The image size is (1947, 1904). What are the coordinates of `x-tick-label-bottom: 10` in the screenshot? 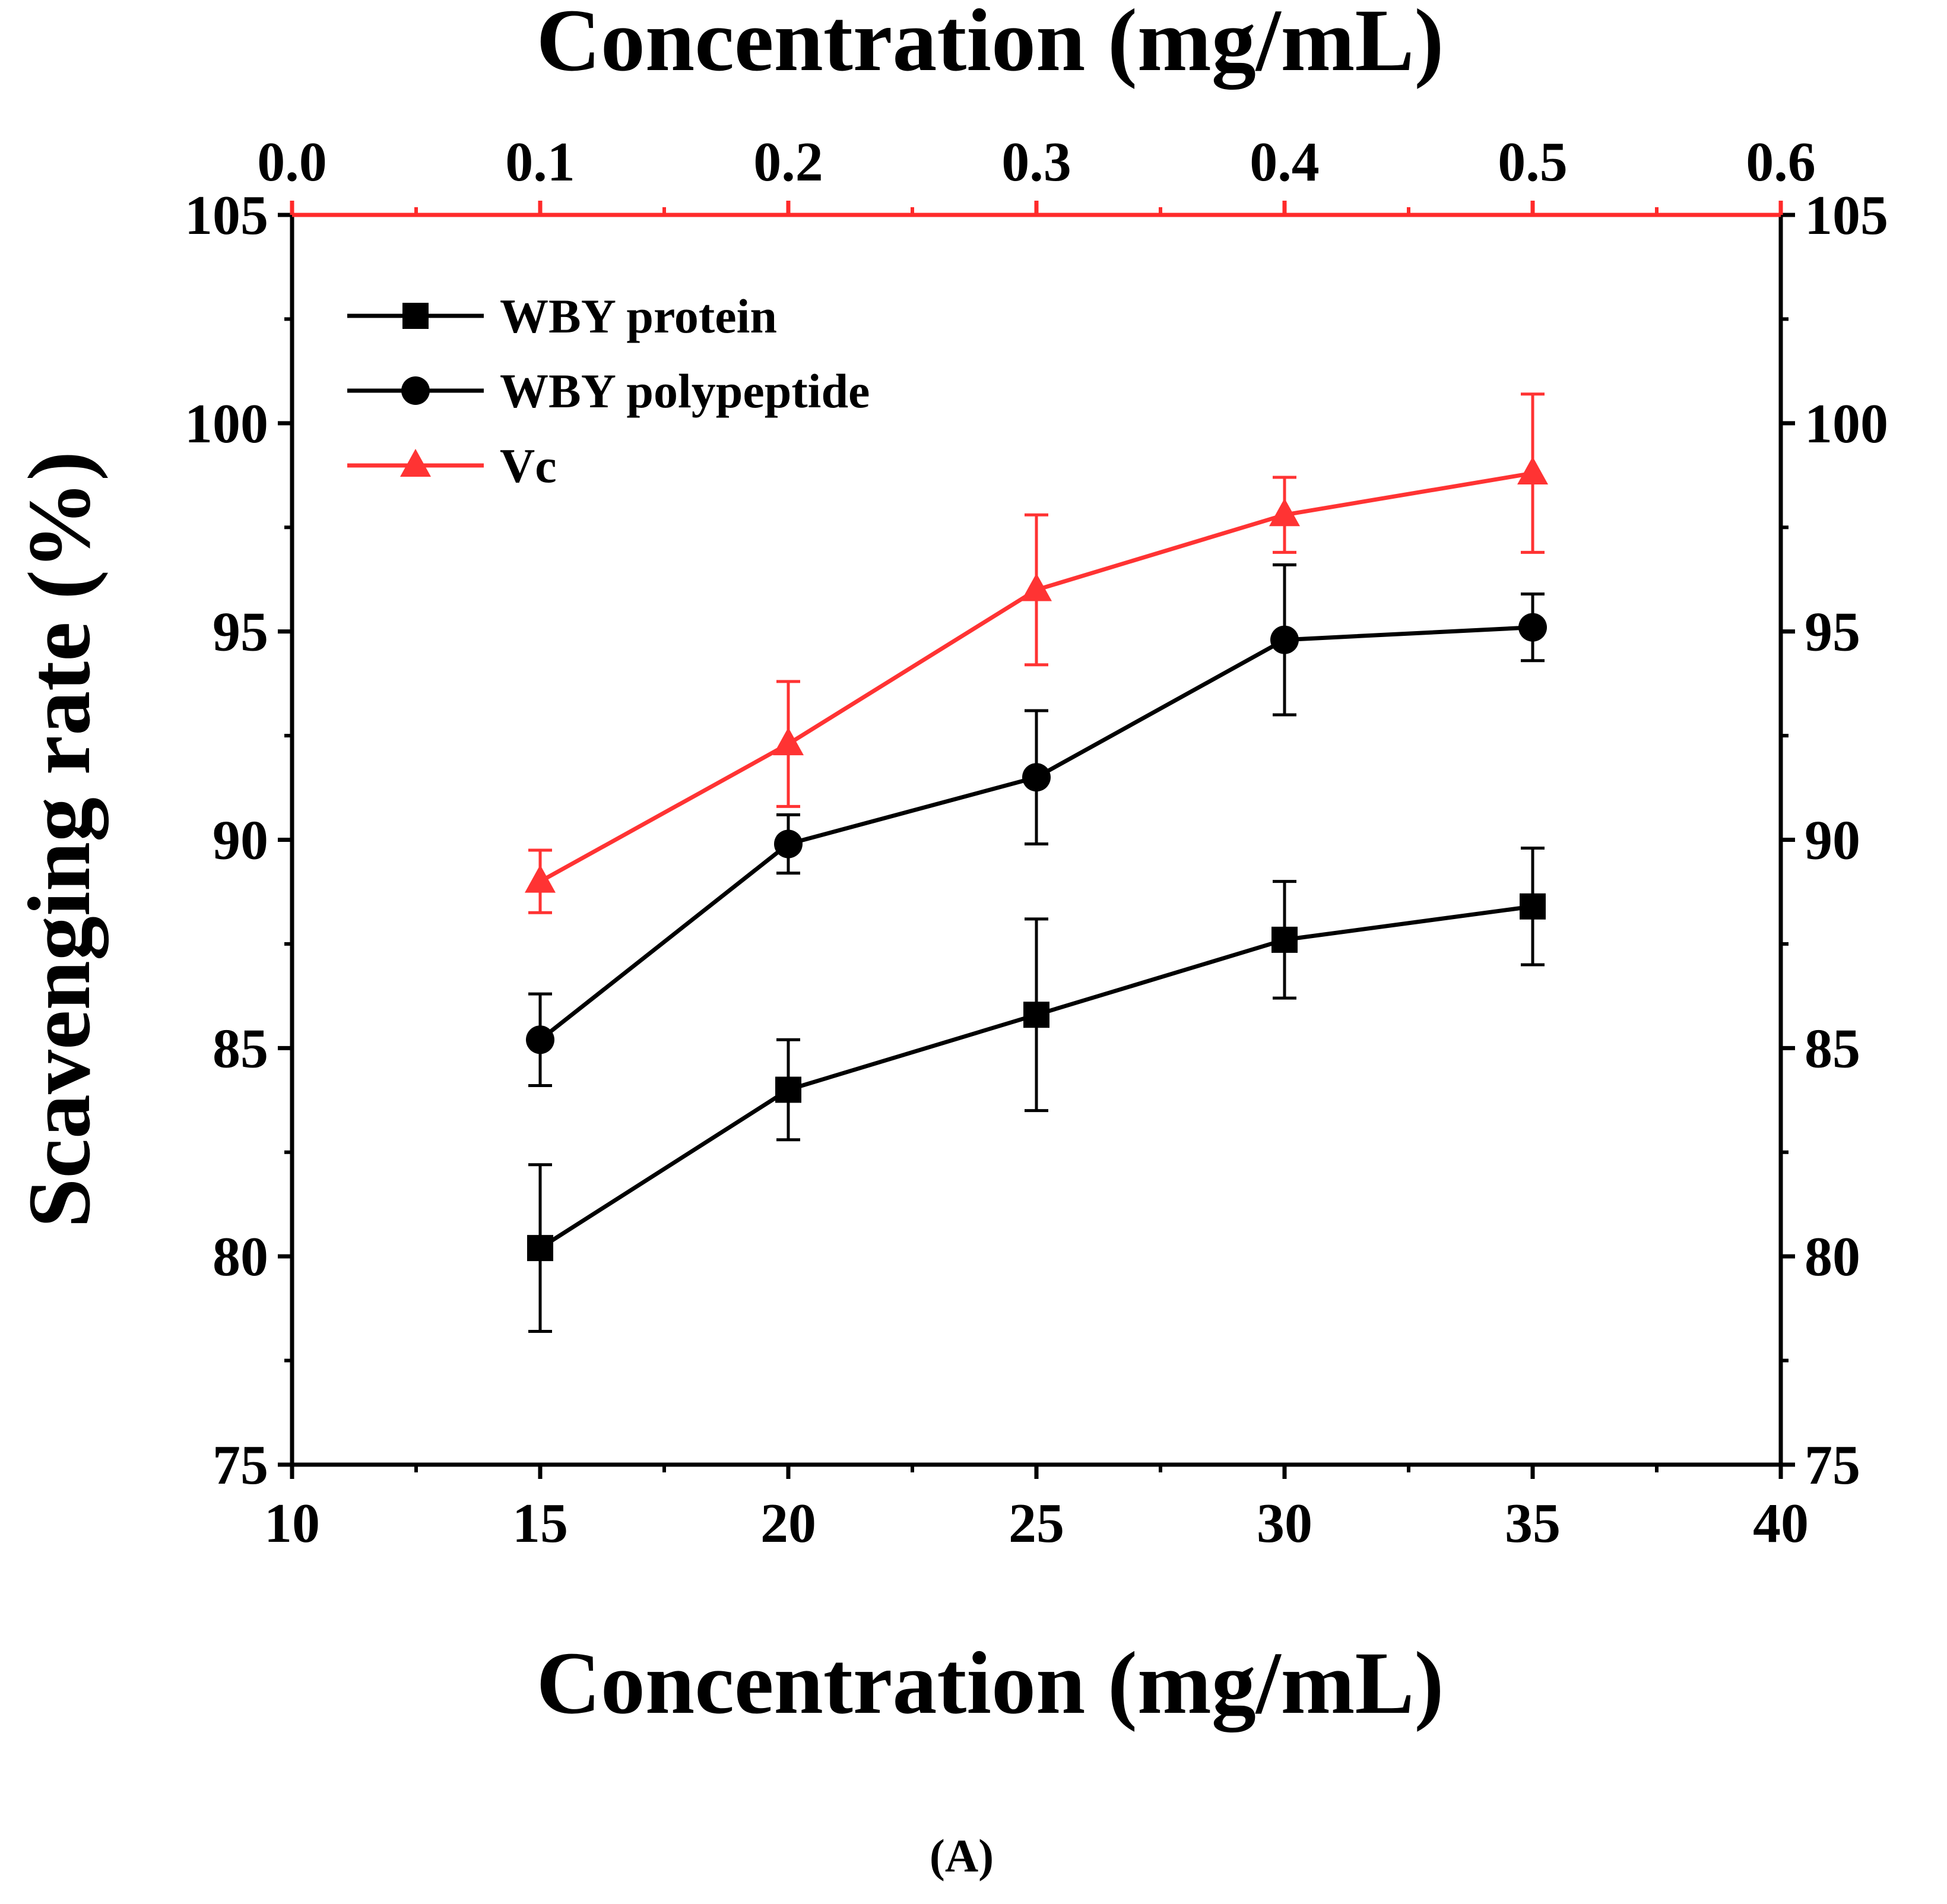 It's located at (292, 1524).